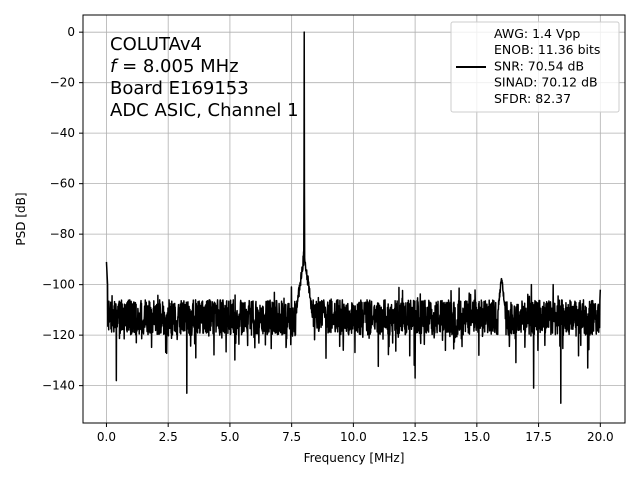  What do you see at coordinates (179, 88) in the screenshot?
I see `annotation-line: Board E169153` at bounding box center [179, 88].